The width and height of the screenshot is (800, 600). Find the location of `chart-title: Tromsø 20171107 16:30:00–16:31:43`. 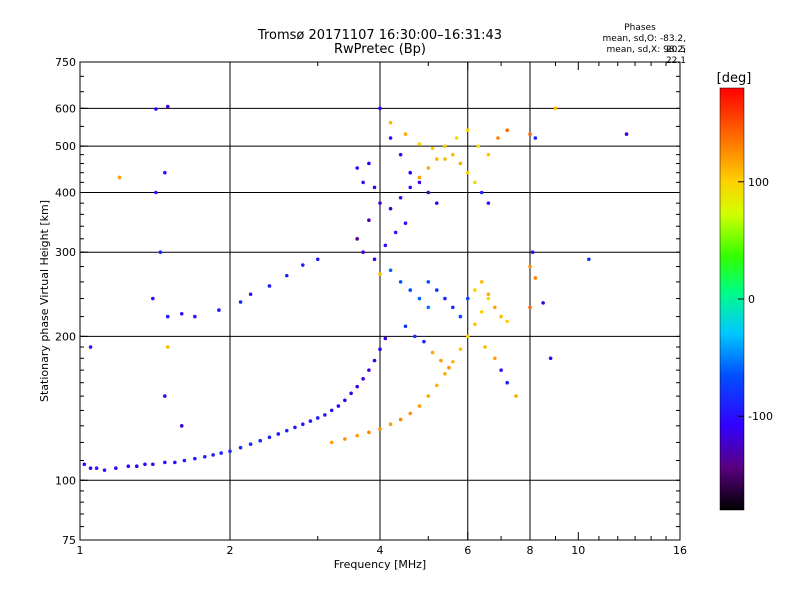

chart-title: Tromsø 20171107 16:30:00–16:31:43 is located at coordinates (380, 35).